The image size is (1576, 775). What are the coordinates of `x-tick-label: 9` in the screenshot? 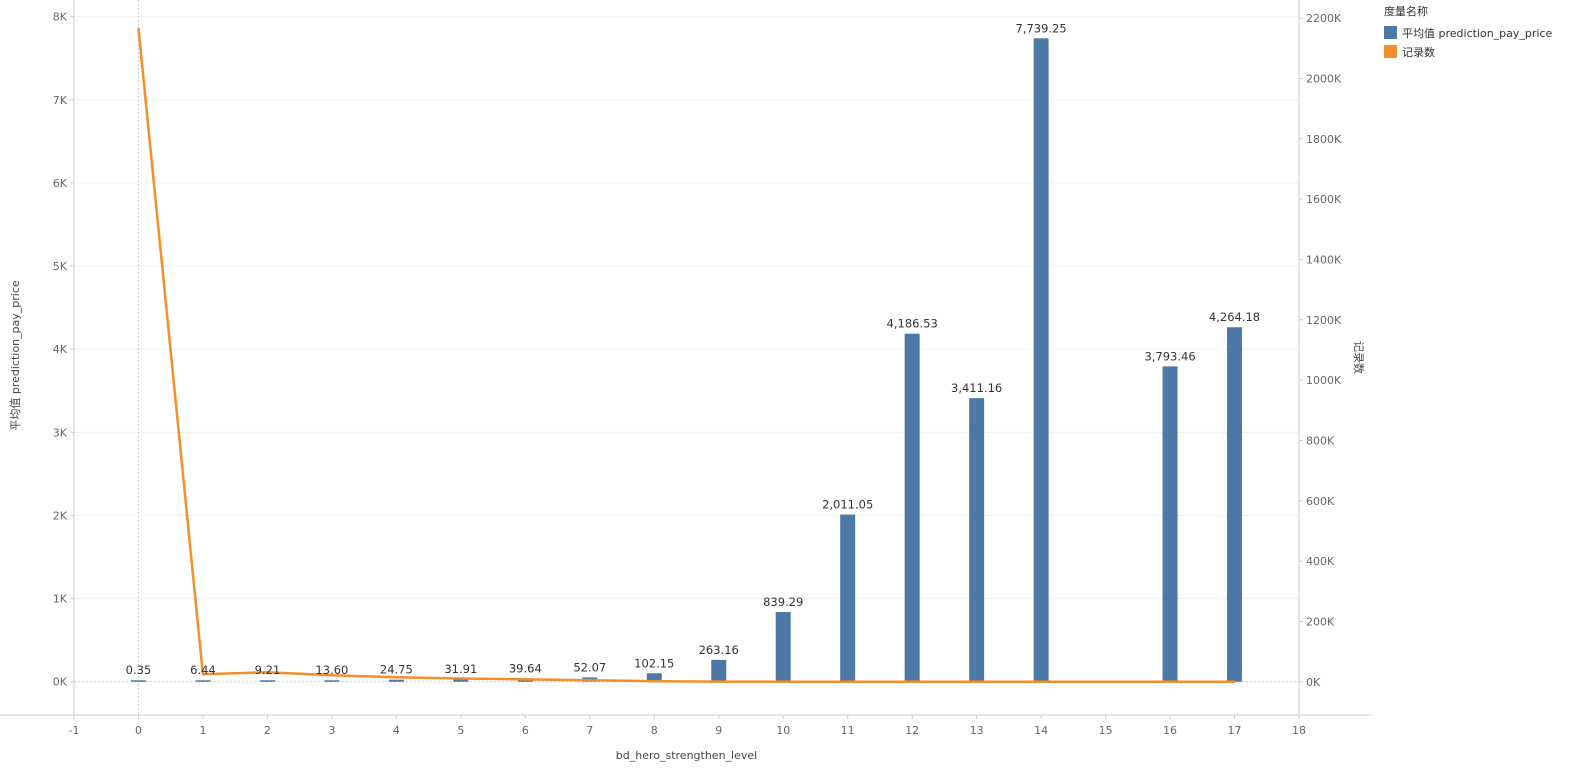 It's located at (718, 730).